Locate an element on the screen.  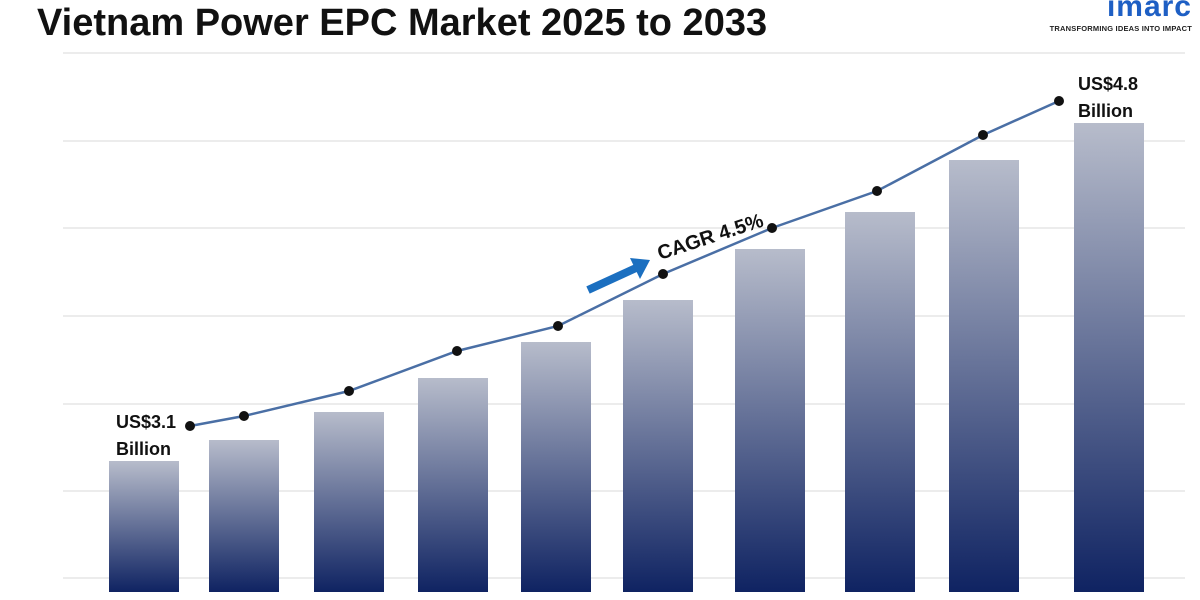
logo-wordmark: imarc is located at coordinates (1149, 11).